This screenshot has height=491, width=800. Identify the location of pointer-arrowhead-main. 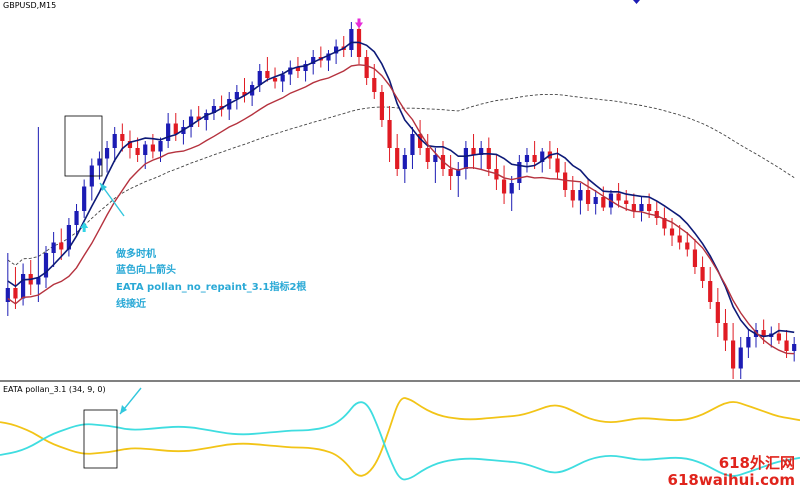
(103, 187).